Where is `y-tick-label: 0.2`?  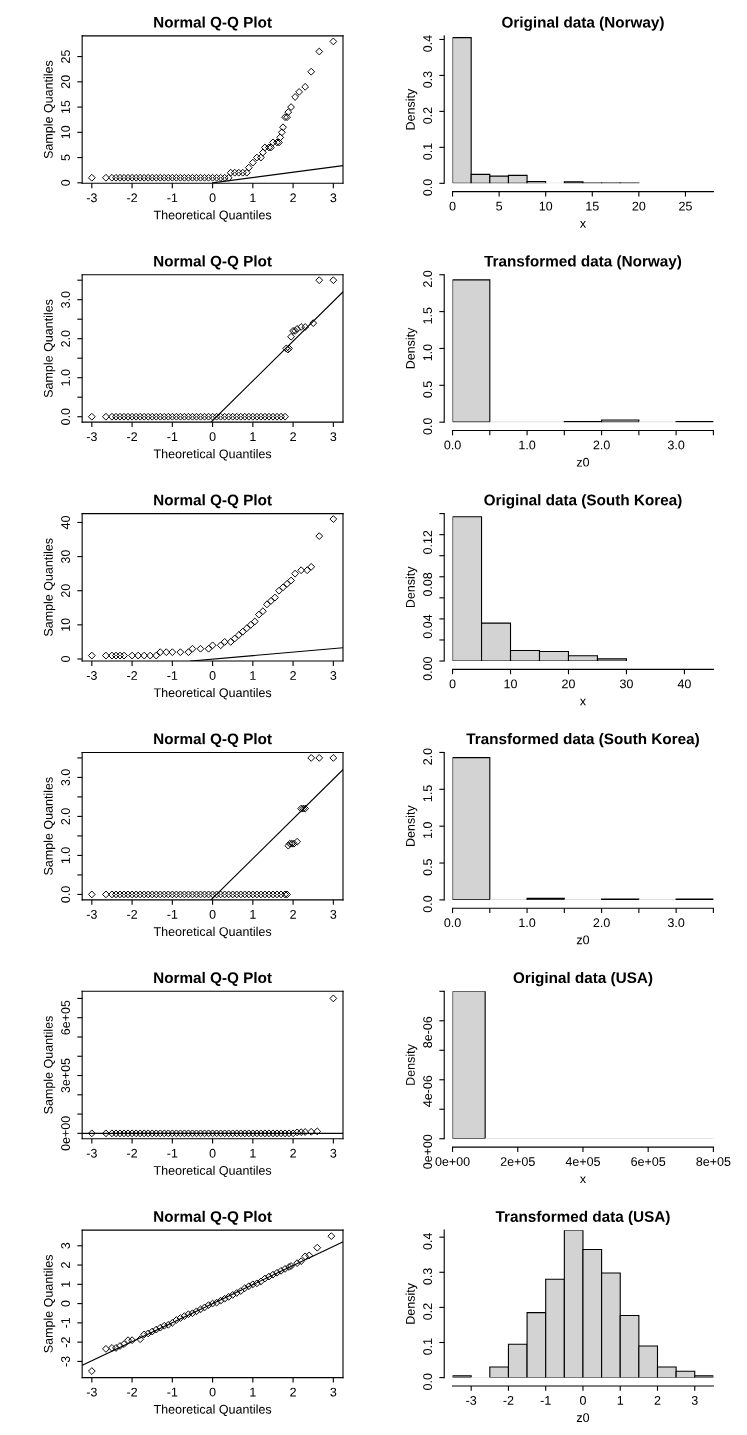
y-tick-label: 0.2 is located at coordinates (428, 115).